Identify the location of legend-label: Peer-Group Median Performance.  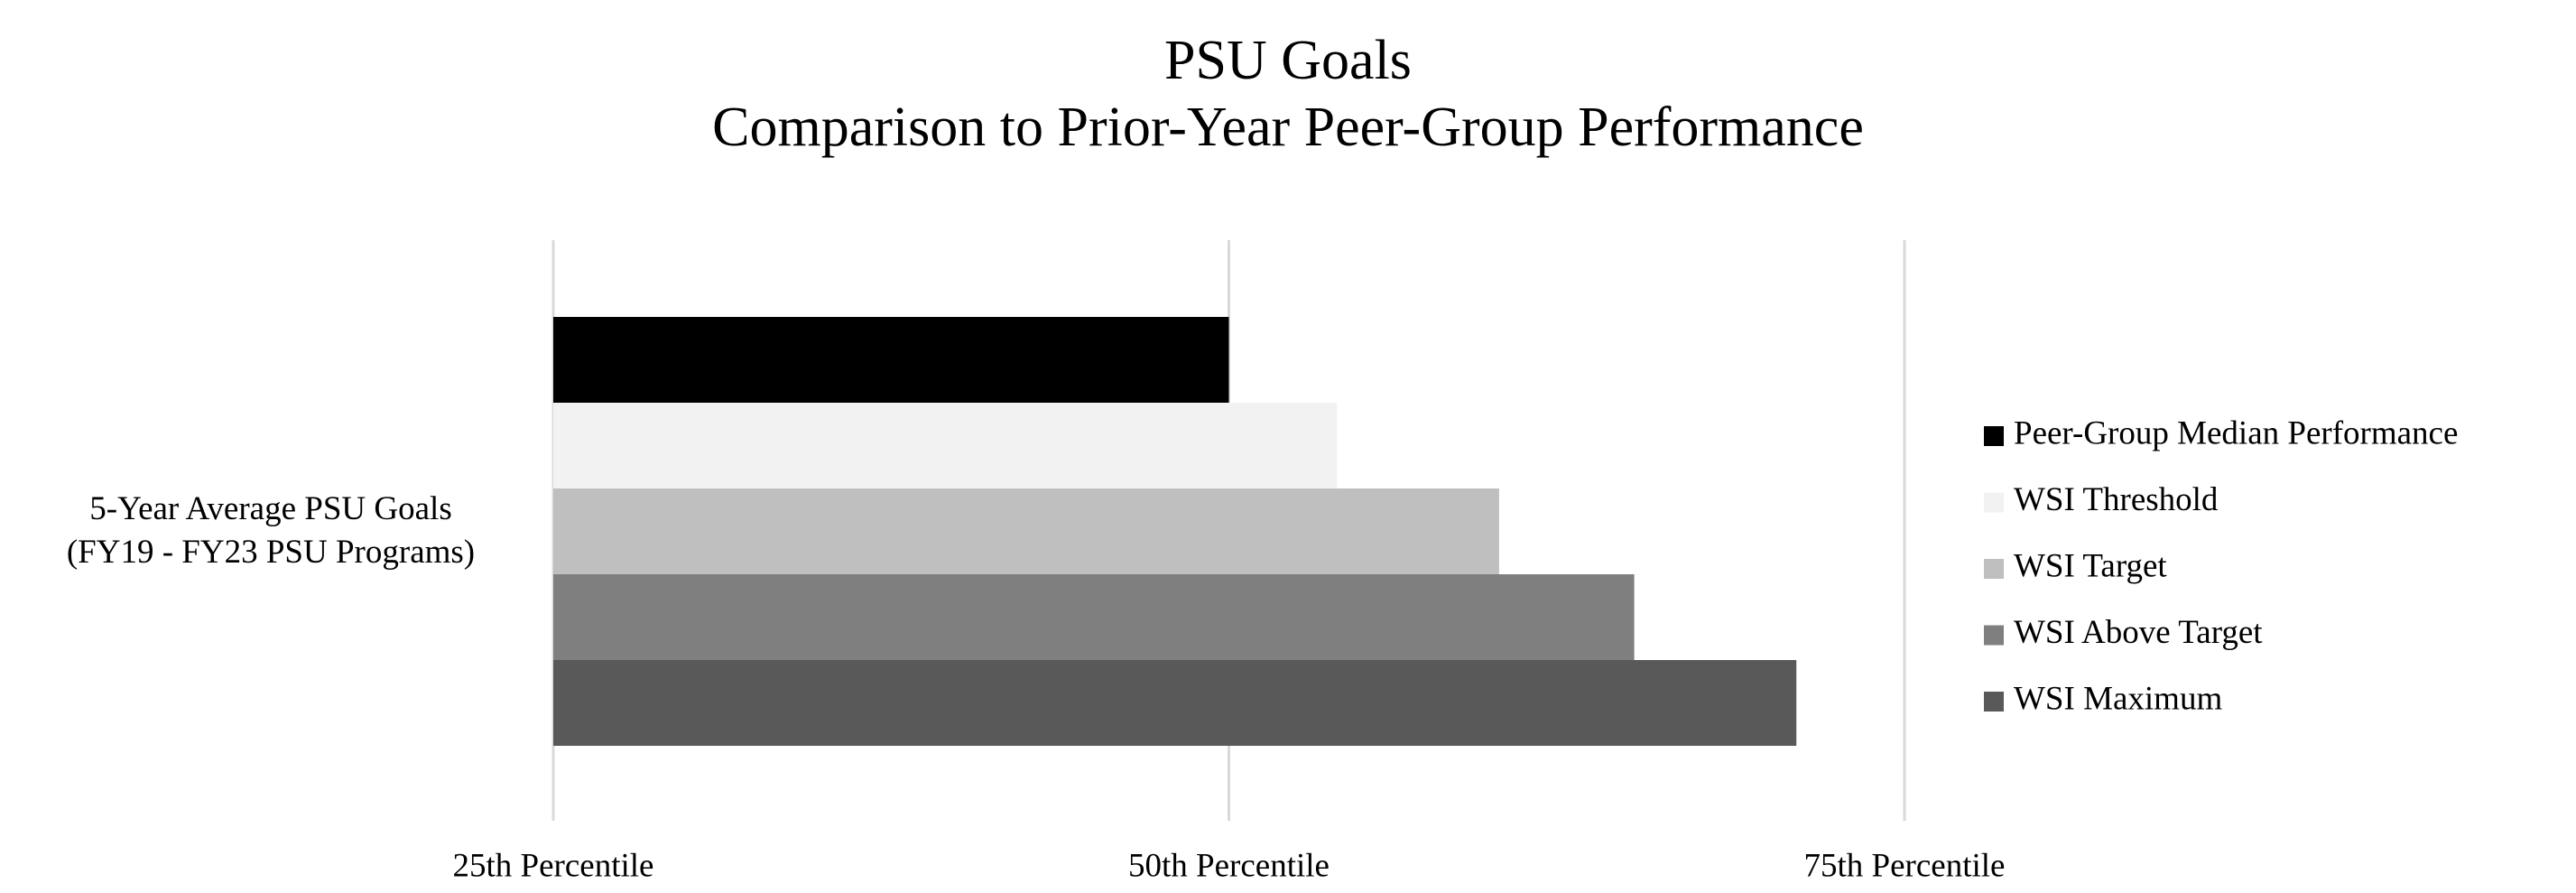
(2236, 432).